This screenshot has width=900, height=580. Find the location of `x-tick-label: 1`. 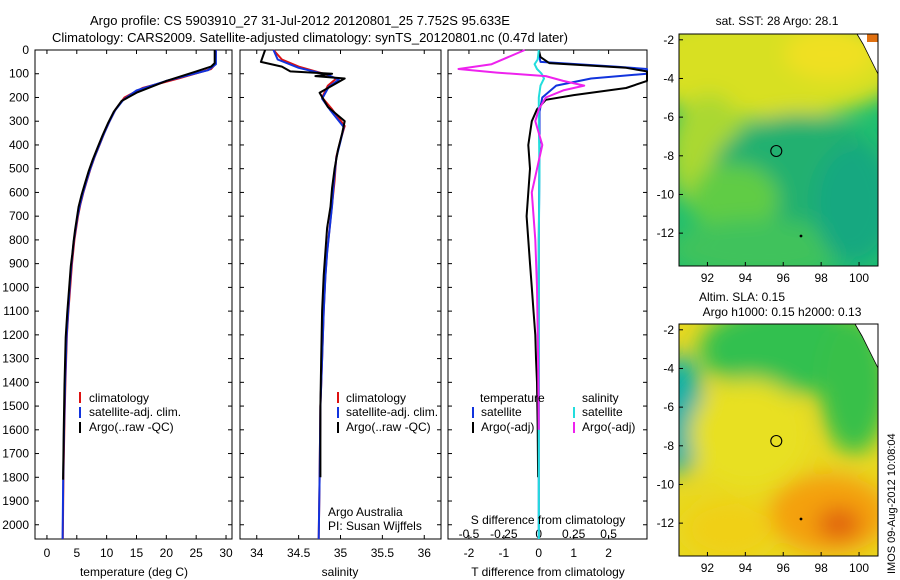

x-tick-label: 1 is located at coordinates (573, 553).